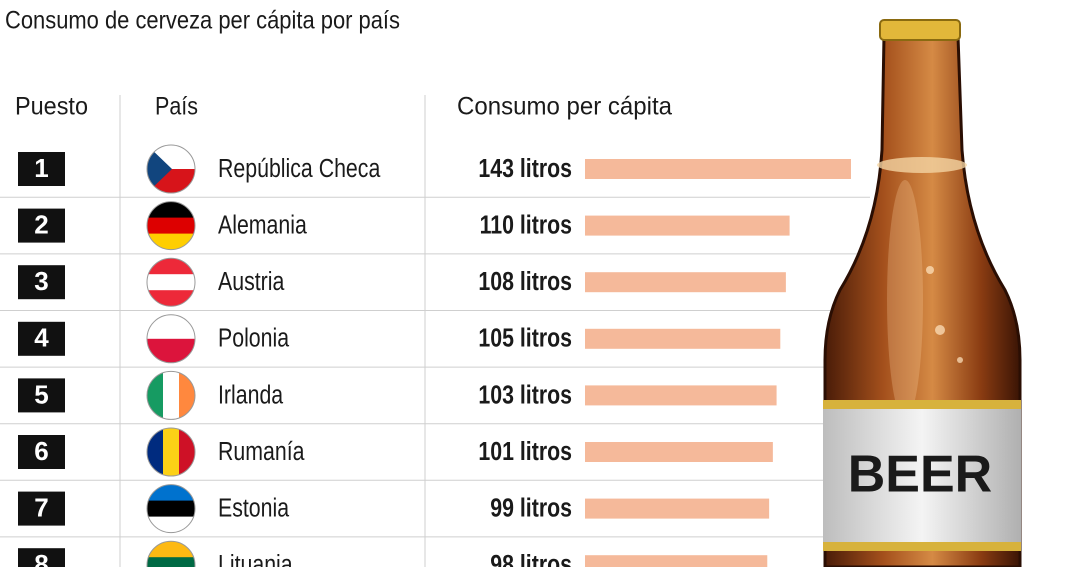 This screenshot has height=567, width=1080. I want to click on country: Irlanda, so click(251, 395).